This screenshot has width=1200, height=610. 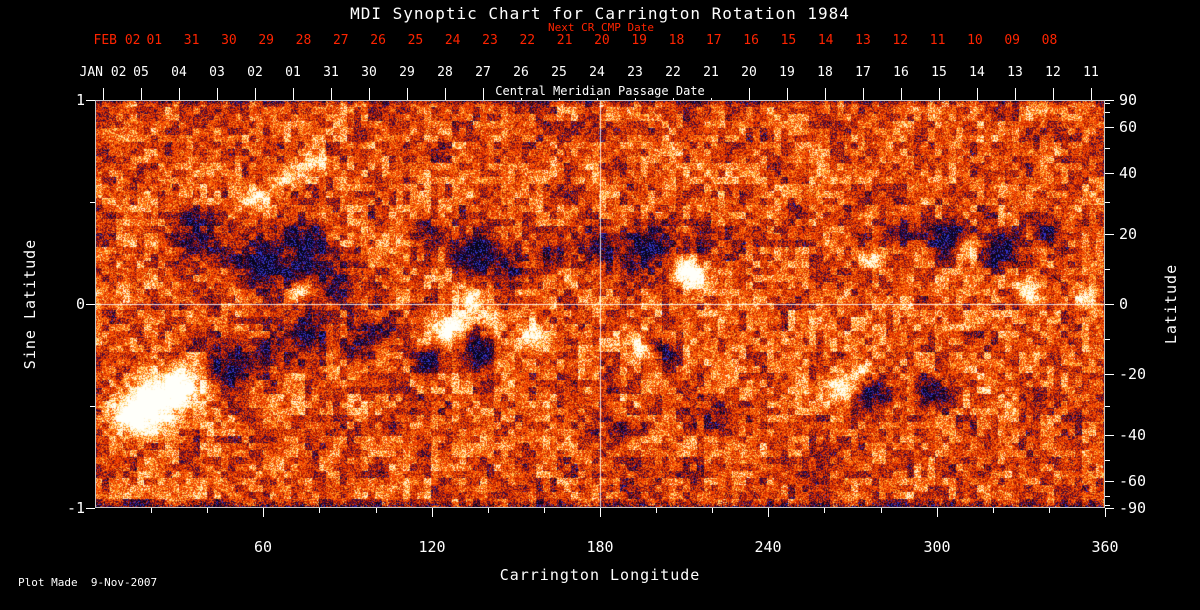 What do you see at coordinates (601, 27) in the screenshot?
I see `next-cr-cmp-date-label: Next CR CMP Date` at bounding box center [601, 27].